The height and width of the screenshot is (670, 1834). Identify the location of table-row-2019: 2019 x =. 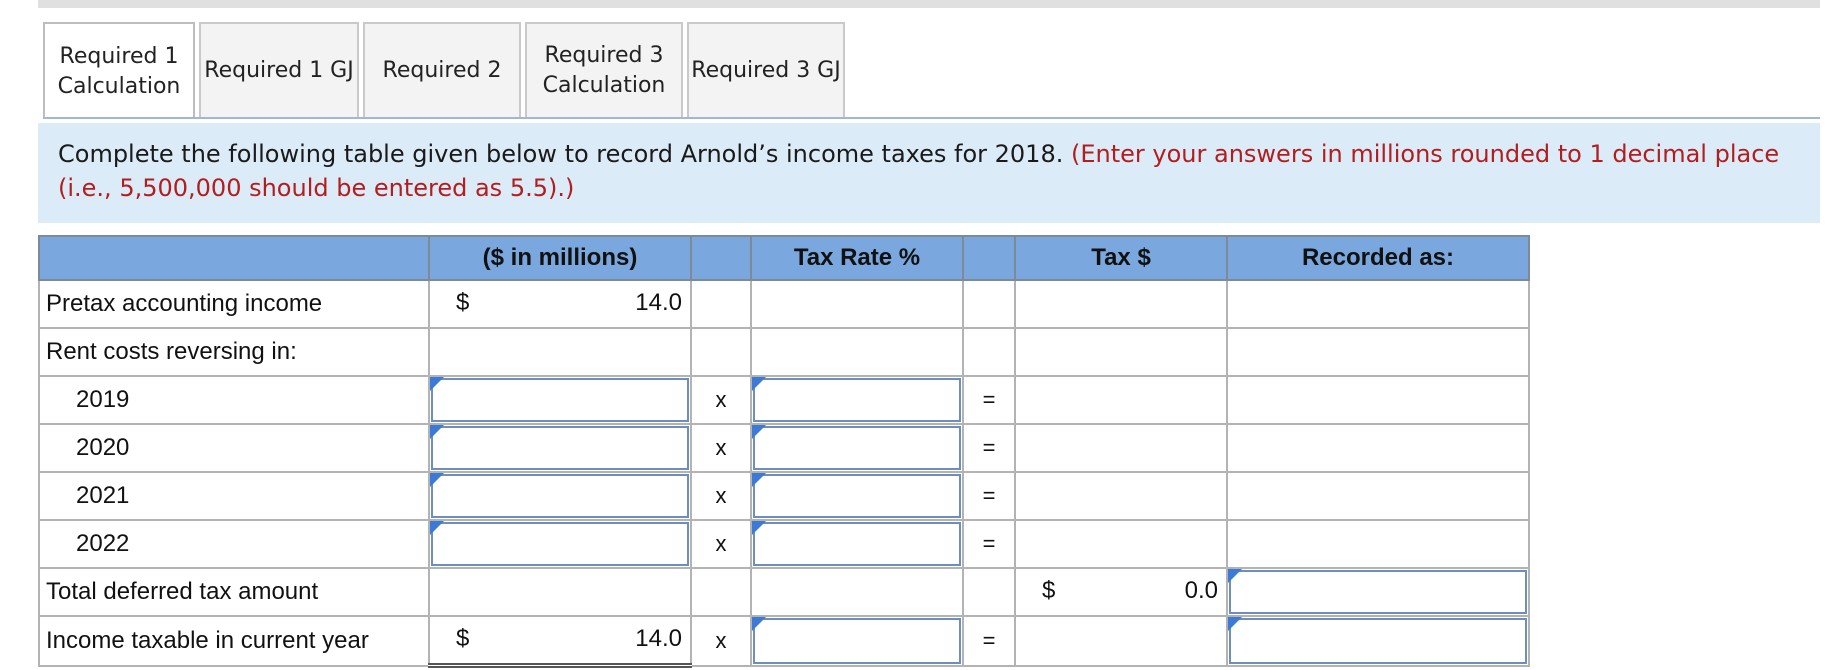
(784, 400).